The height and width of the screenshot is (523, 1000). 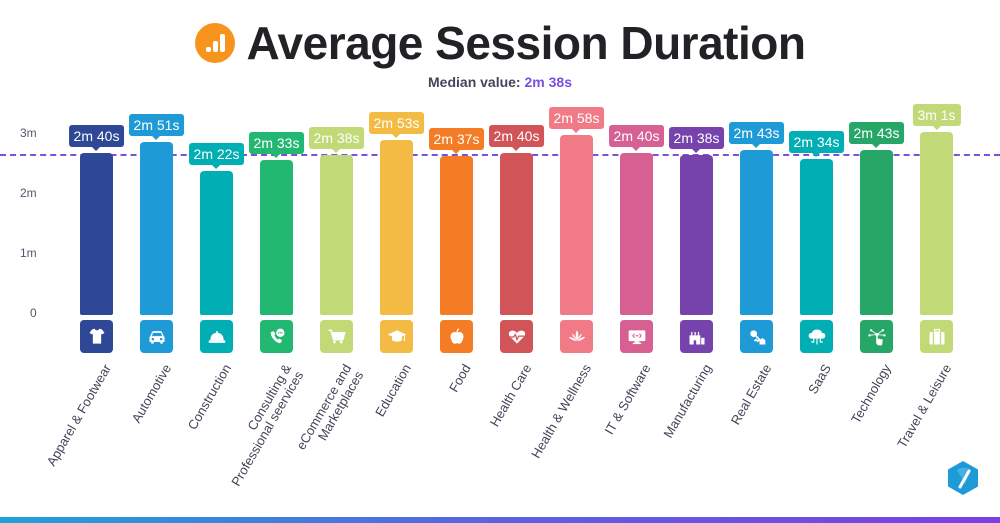 I want to click on category-label: Health & Wellness, so click(x=561, y=411).